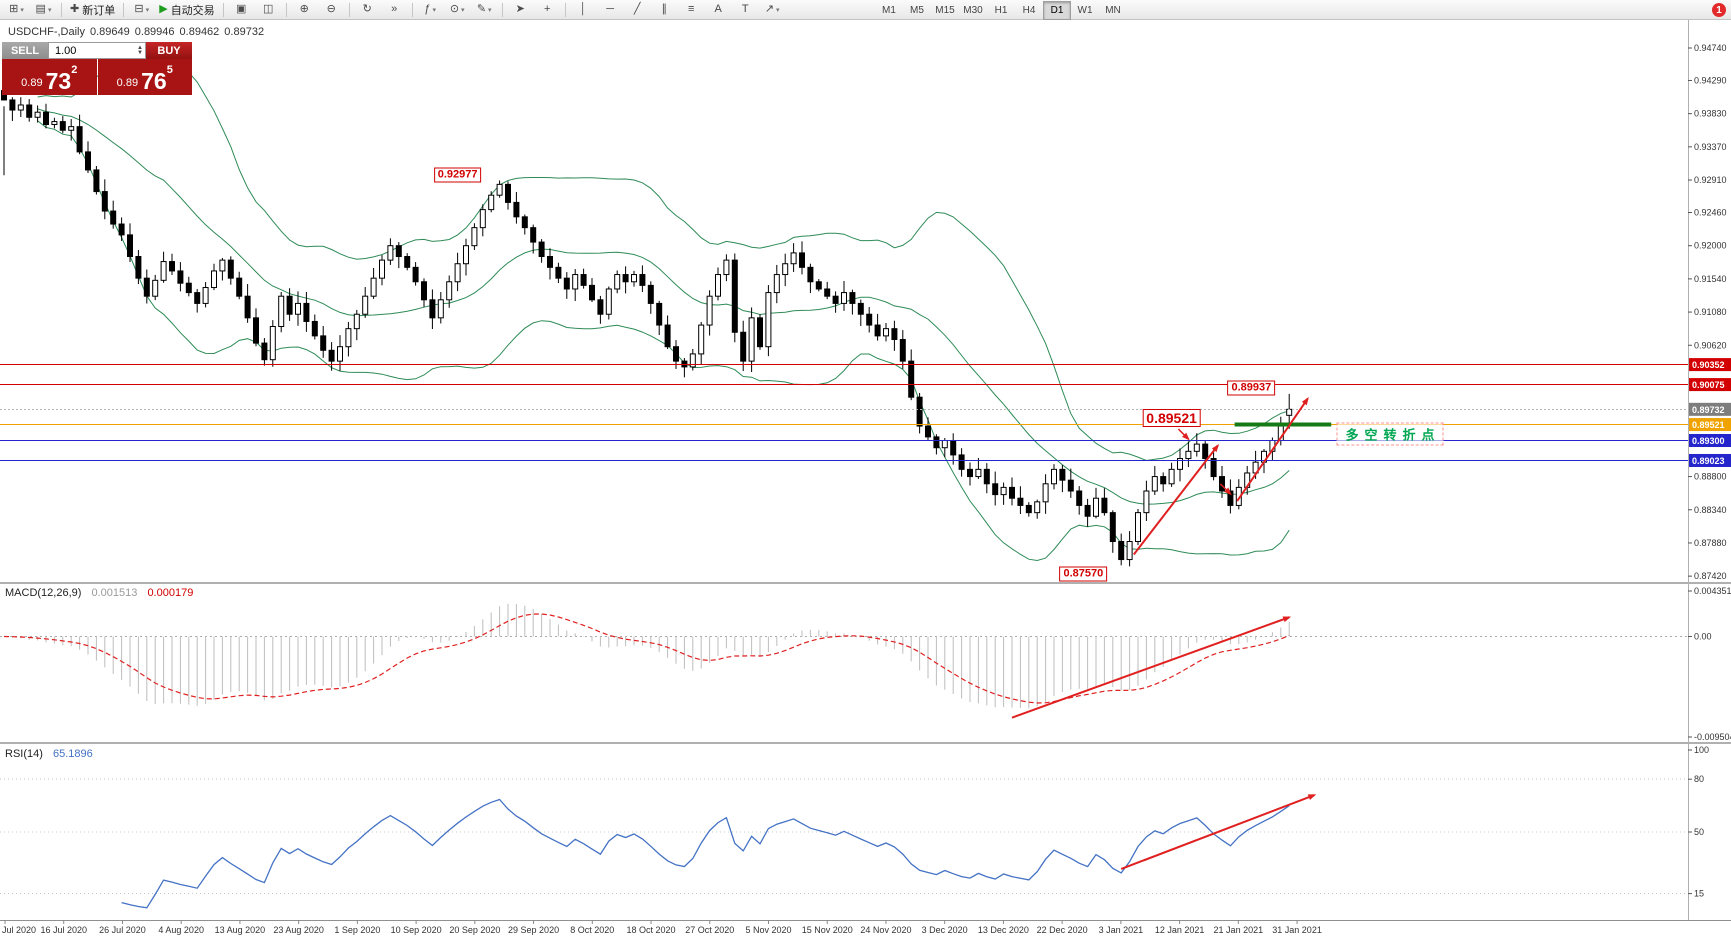  I want to click on svg-text: 0.90075, so click(1708, 385).